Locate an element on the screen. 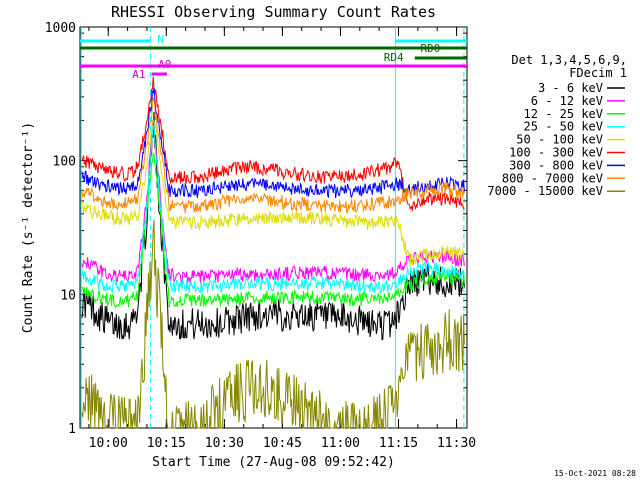 The image size is (640, 480). label-RD4: RD4 is located at coordinates (394, 57).